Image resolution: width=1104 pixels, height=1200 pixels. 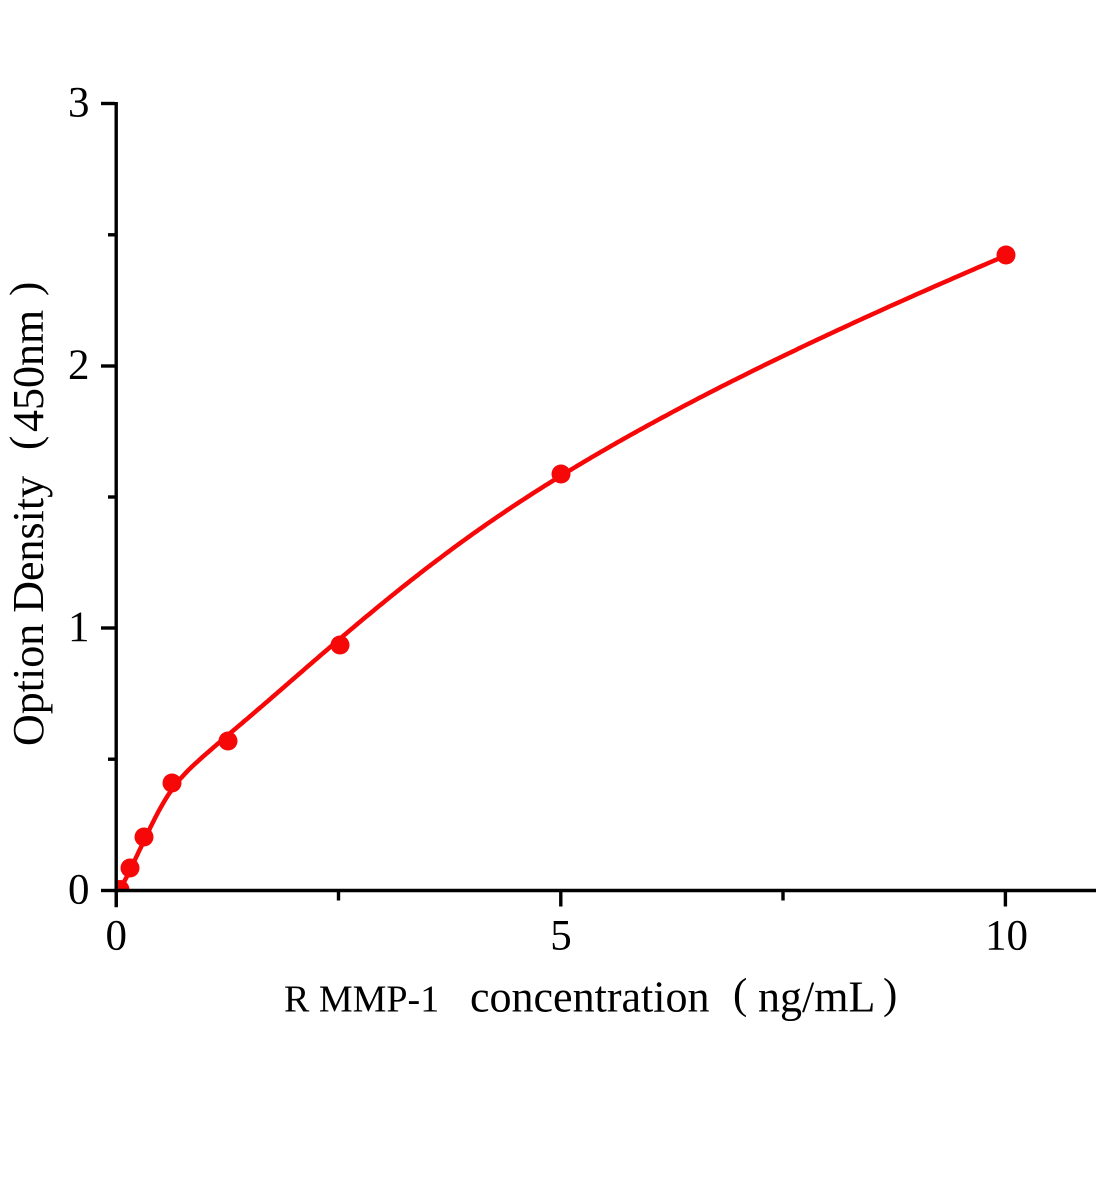 What do you see at coordinates (79, 365) in the screenshot?
I see `svg-text: 2` at bounding box center [79, 365].